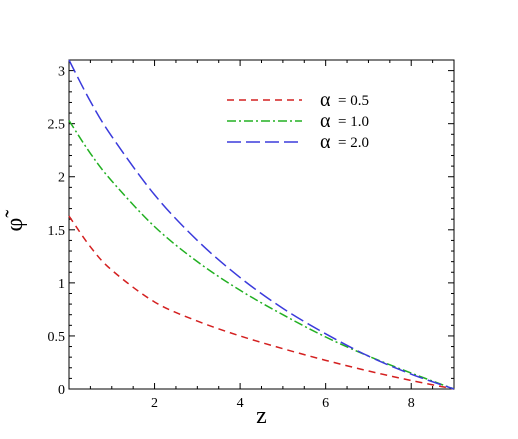 The image size is (518, 439). What do you see at coordinates (61, 284) in the screenshot?
I see `y-tick-label: 1` at bounding box center [61, 284].